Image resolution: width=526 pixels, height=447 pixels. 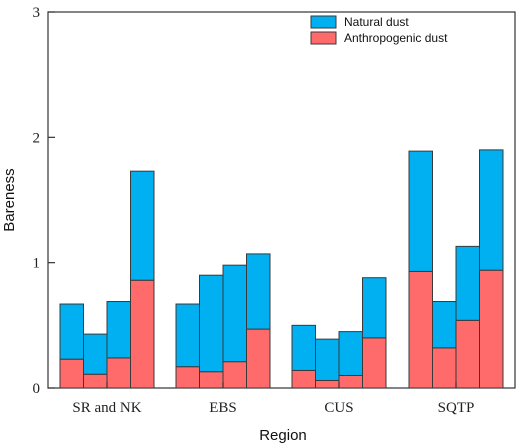 What do you see at coordinates (37, 264) in the screenshot?
I see `y-tick-label: 1` at bounding box center [37, 264].